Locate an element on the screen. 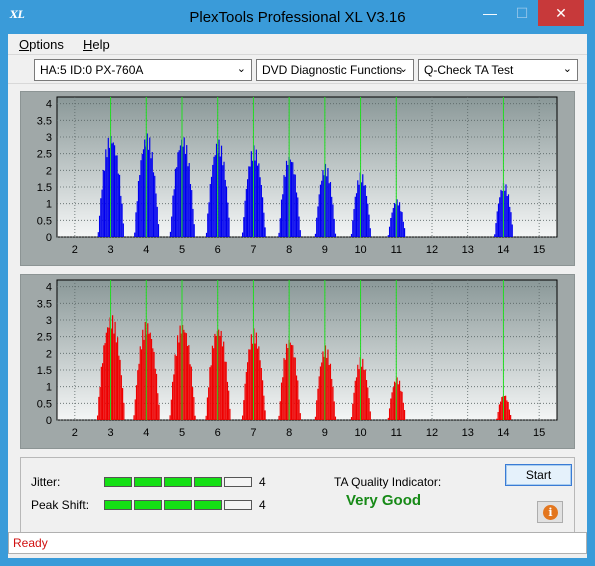 This screenshot has width=595, height=566. menu-help: Help is located at coordinates (96, 44).